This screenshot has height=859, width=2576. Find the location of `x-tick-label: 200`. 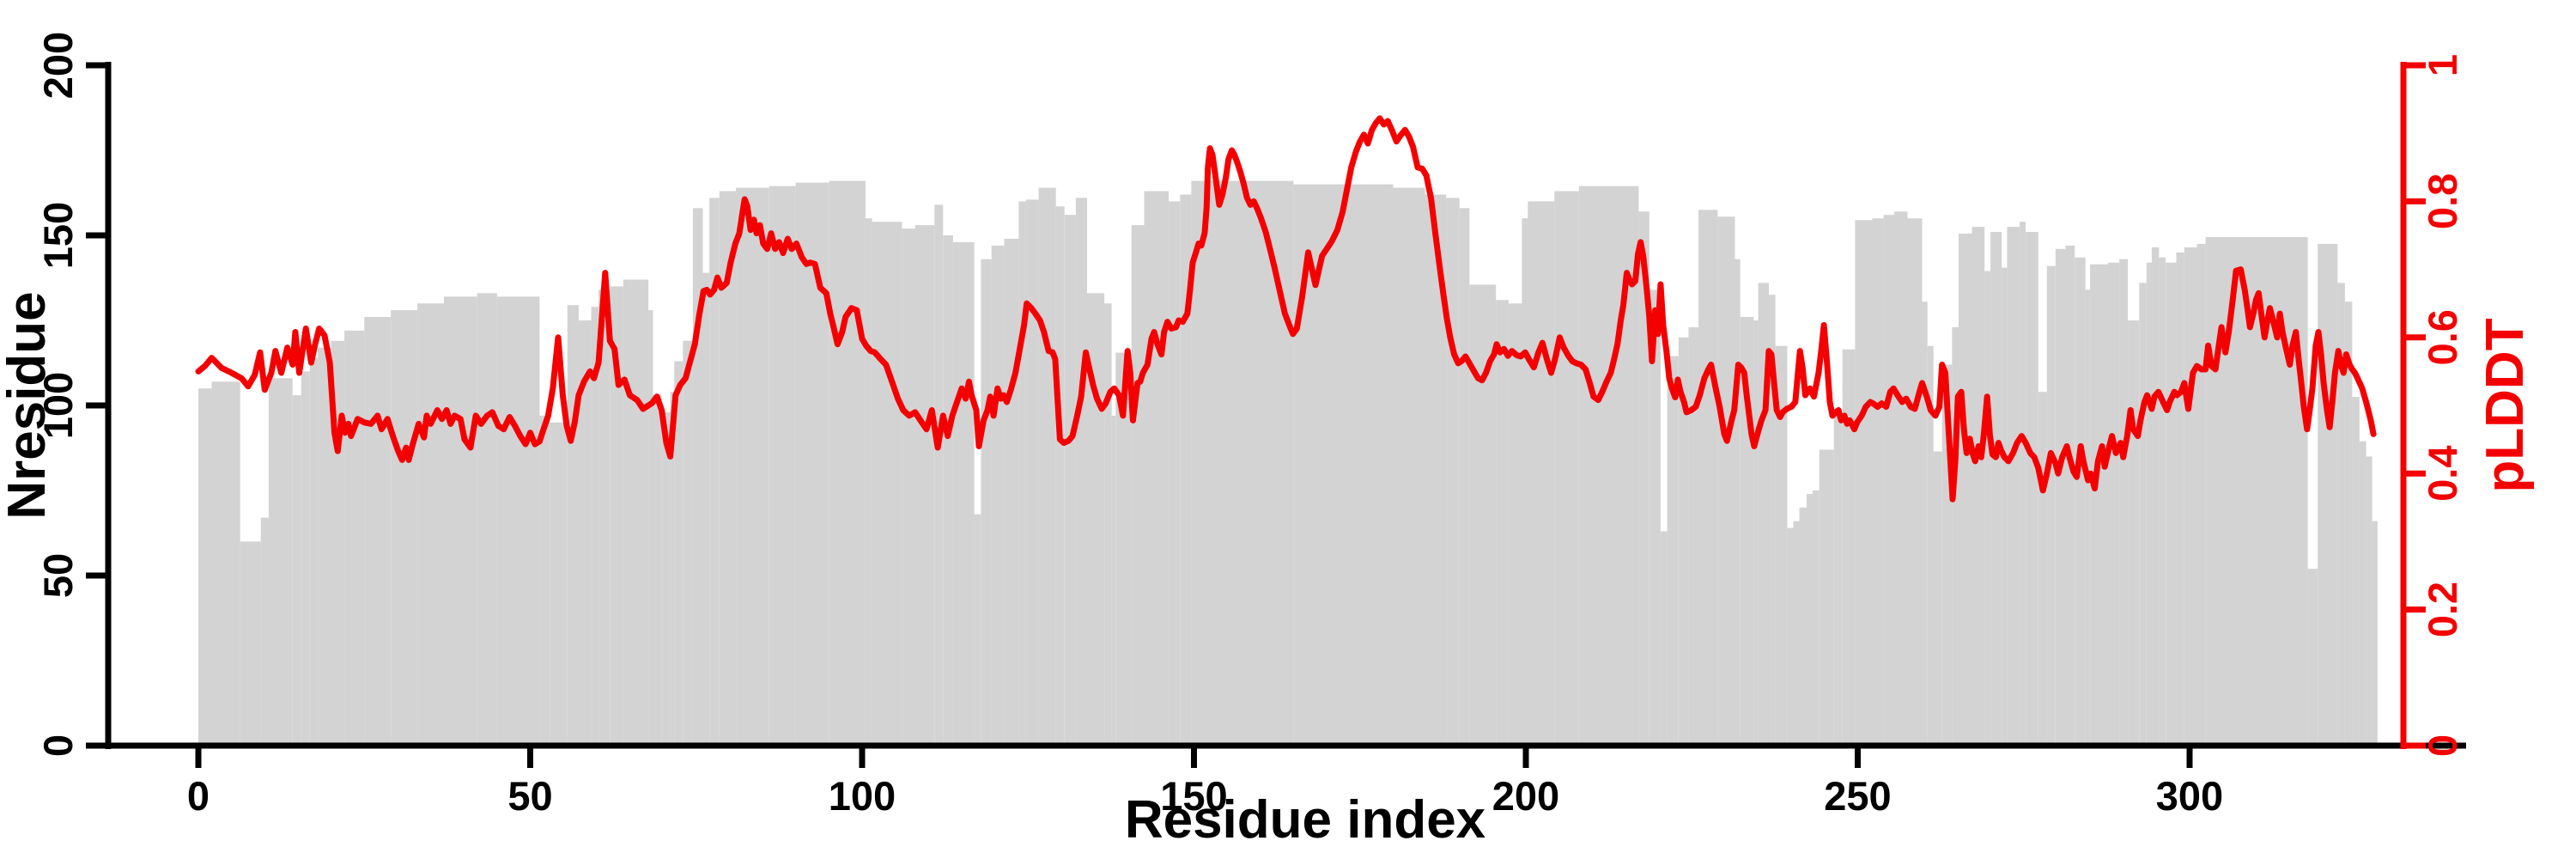

x-tick-label: 200 is located at coordinates (1525, 796).